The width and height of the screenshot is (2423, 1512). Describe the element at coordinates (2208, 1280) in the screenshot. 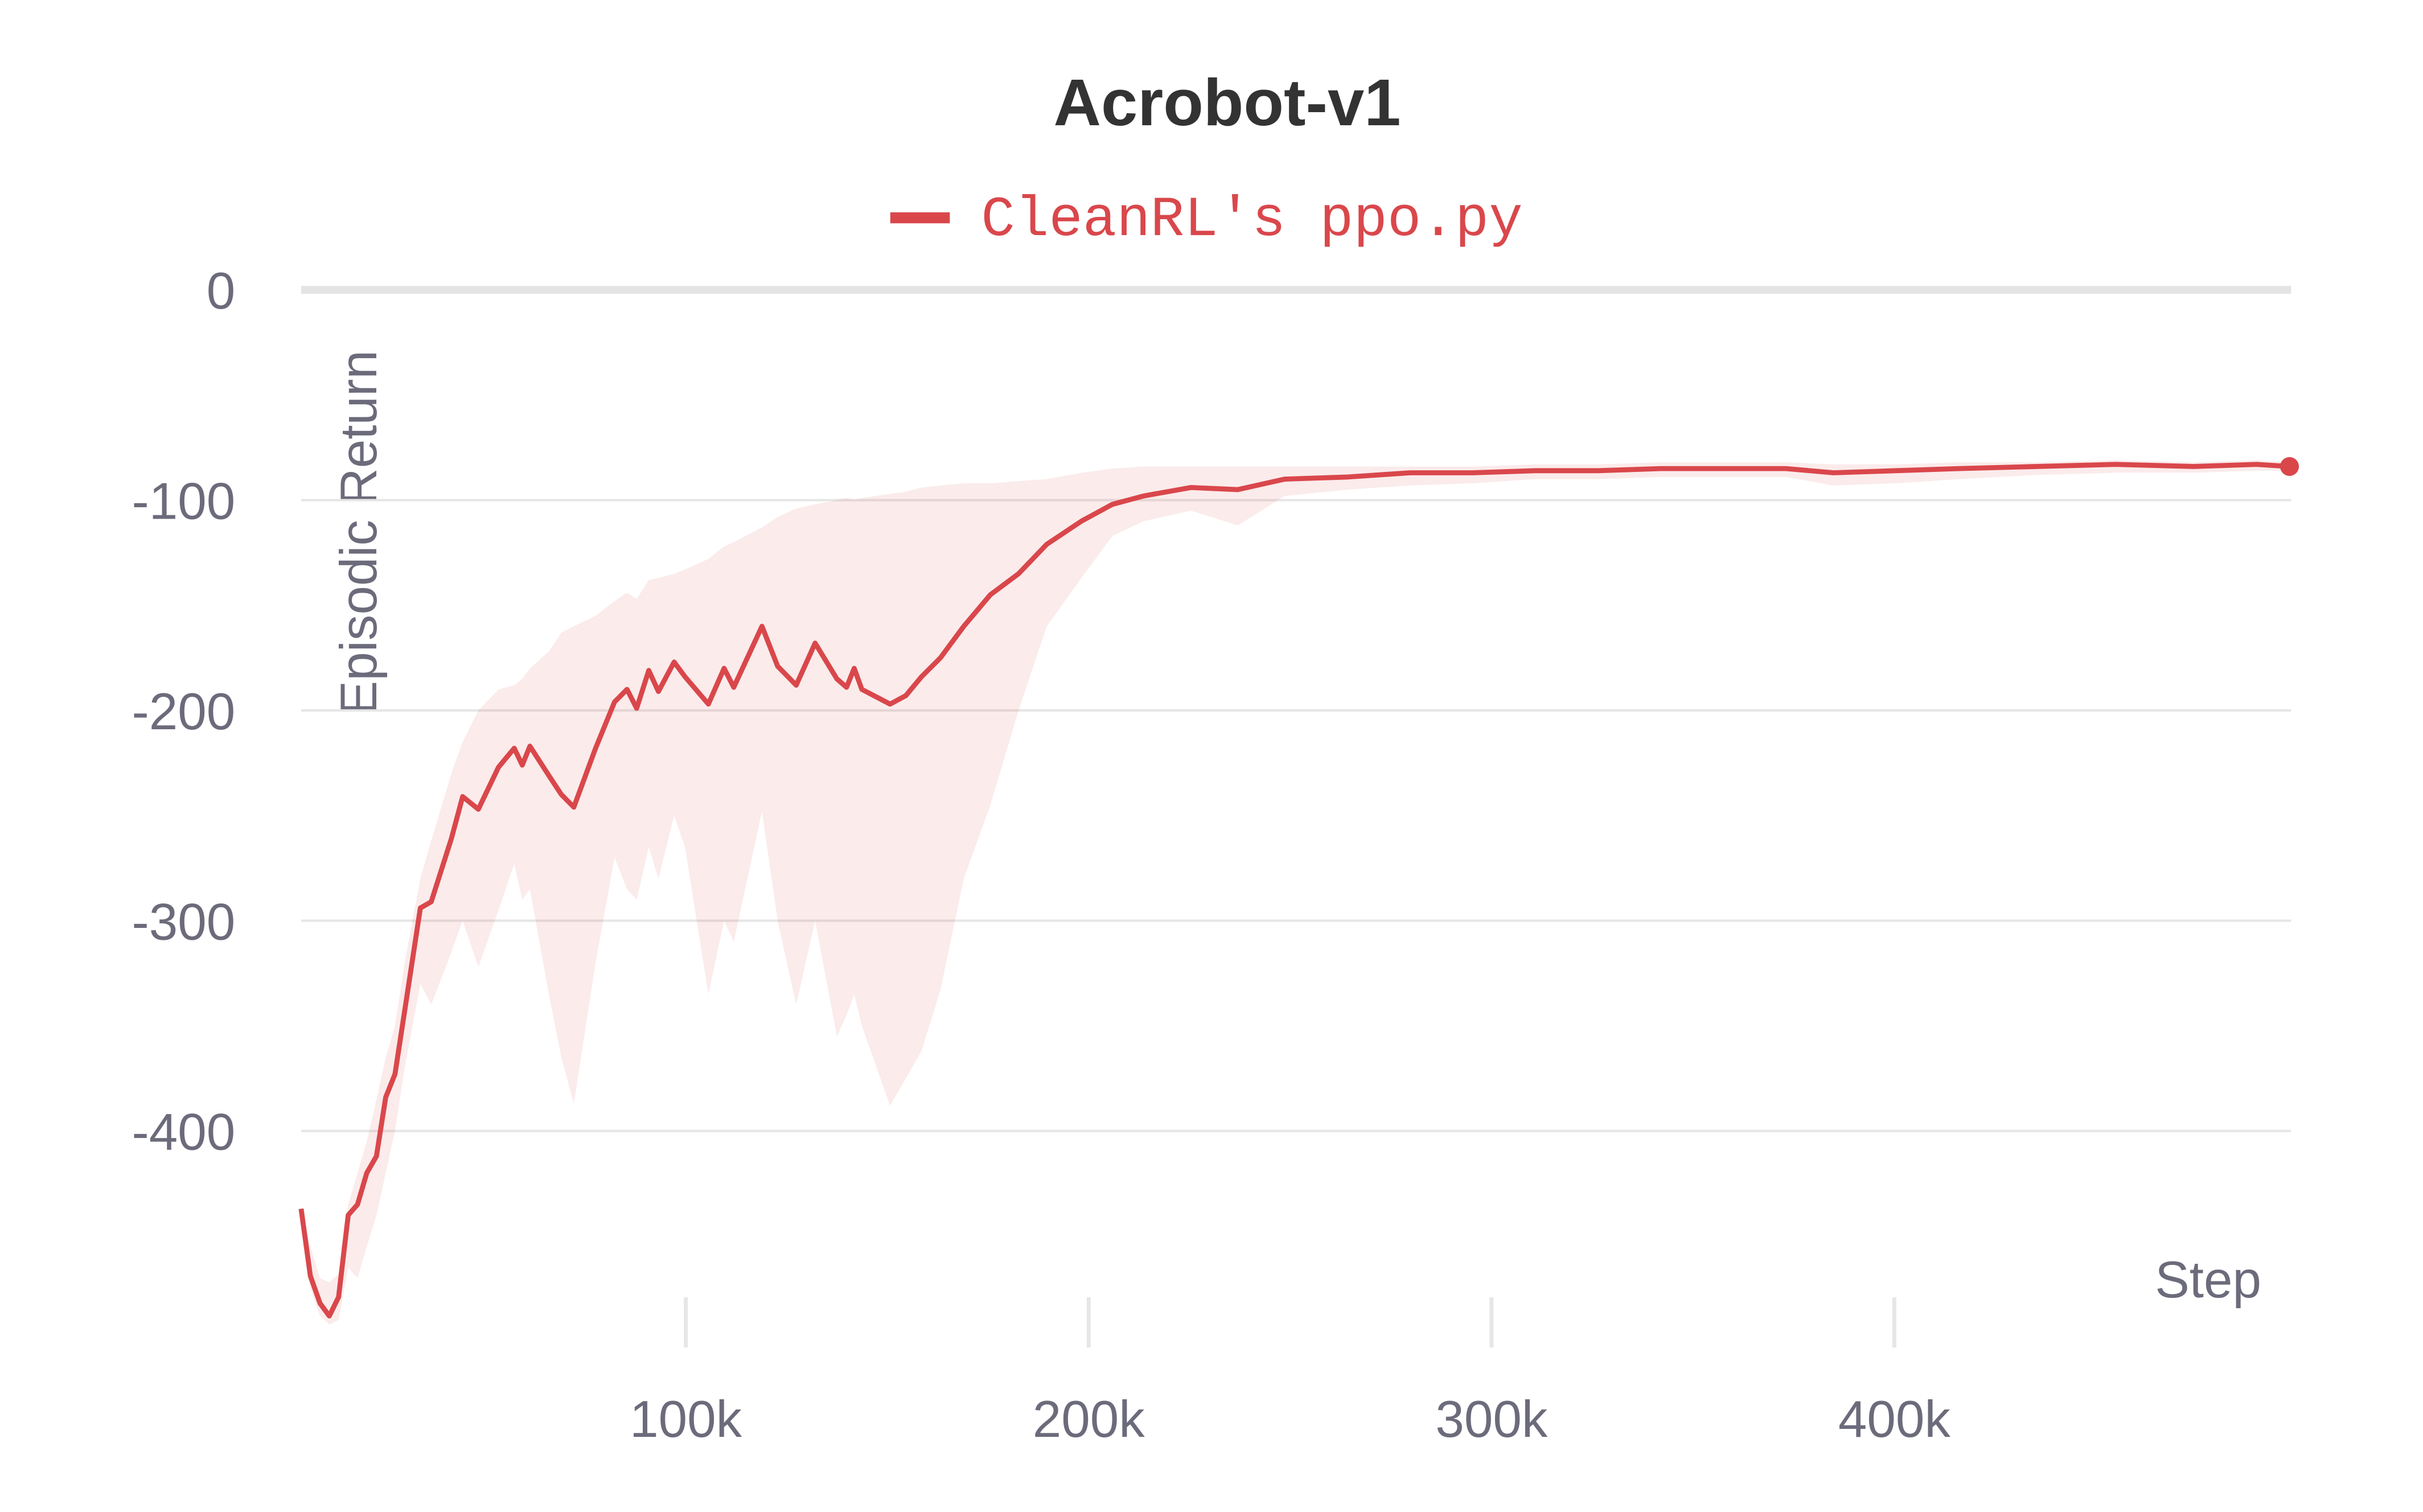

I see `x-axis-label: Step` at that location.